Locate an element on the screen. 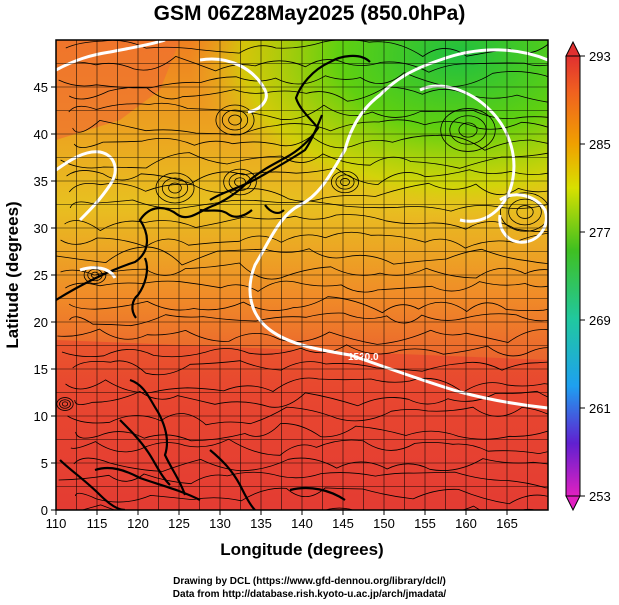  y-tick-label: 20 is located at coordinates (41, 322).